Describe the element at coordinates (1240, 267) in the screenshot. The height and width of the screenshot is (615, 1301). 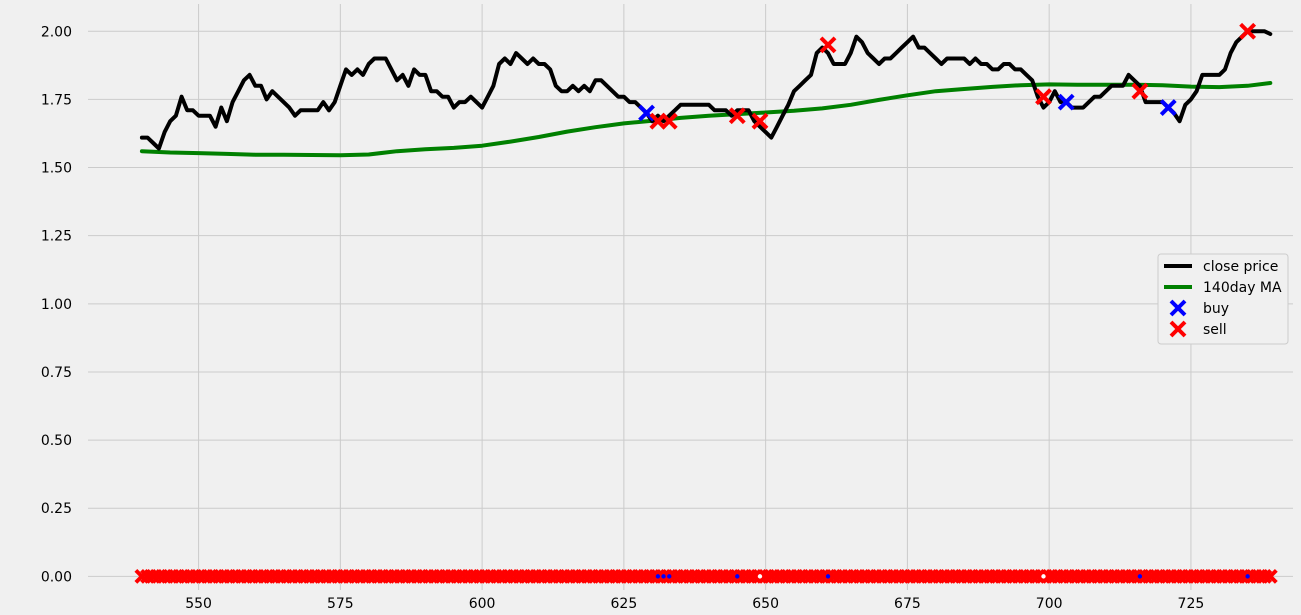
I see `legend-label-close-price: close price` at that location.